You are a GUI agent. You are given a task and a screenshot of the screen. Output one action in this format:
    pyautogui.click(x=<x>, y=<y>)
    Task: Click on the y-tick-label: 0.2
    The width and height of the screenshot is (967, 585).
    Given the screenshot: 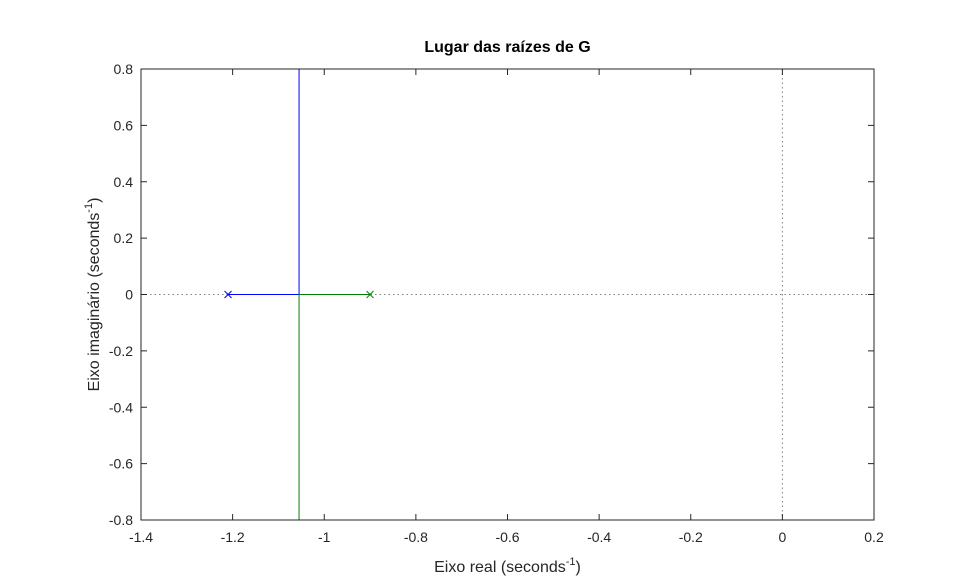 What is the action you would take?
    pyautogui.click(x=124, y=238)
    